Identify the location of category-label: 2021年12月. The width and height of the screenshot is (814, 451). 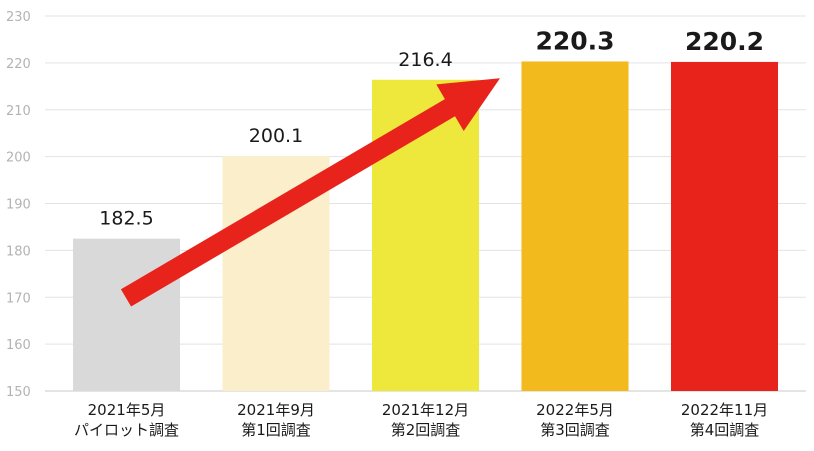
(425, 410).